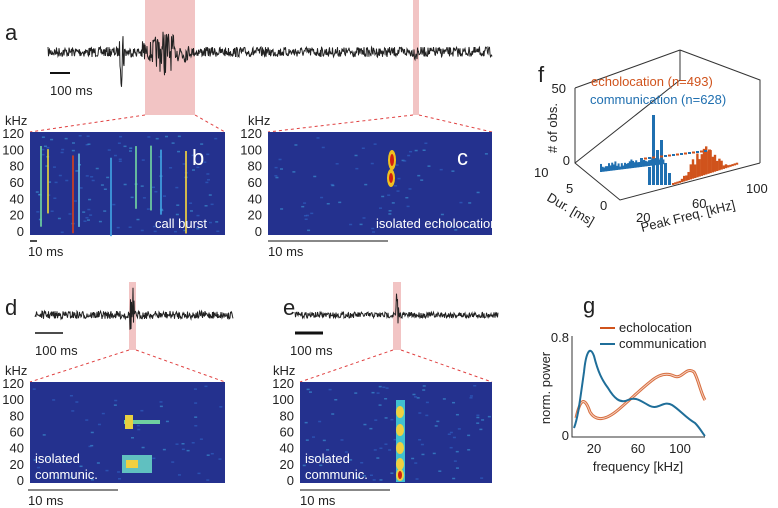 This screenshot has height=508, width=778. What do you see at coordinates (552, 128) in the screenshot?
I see `axis-label: # of obs.` at bounding box center [552, 128].